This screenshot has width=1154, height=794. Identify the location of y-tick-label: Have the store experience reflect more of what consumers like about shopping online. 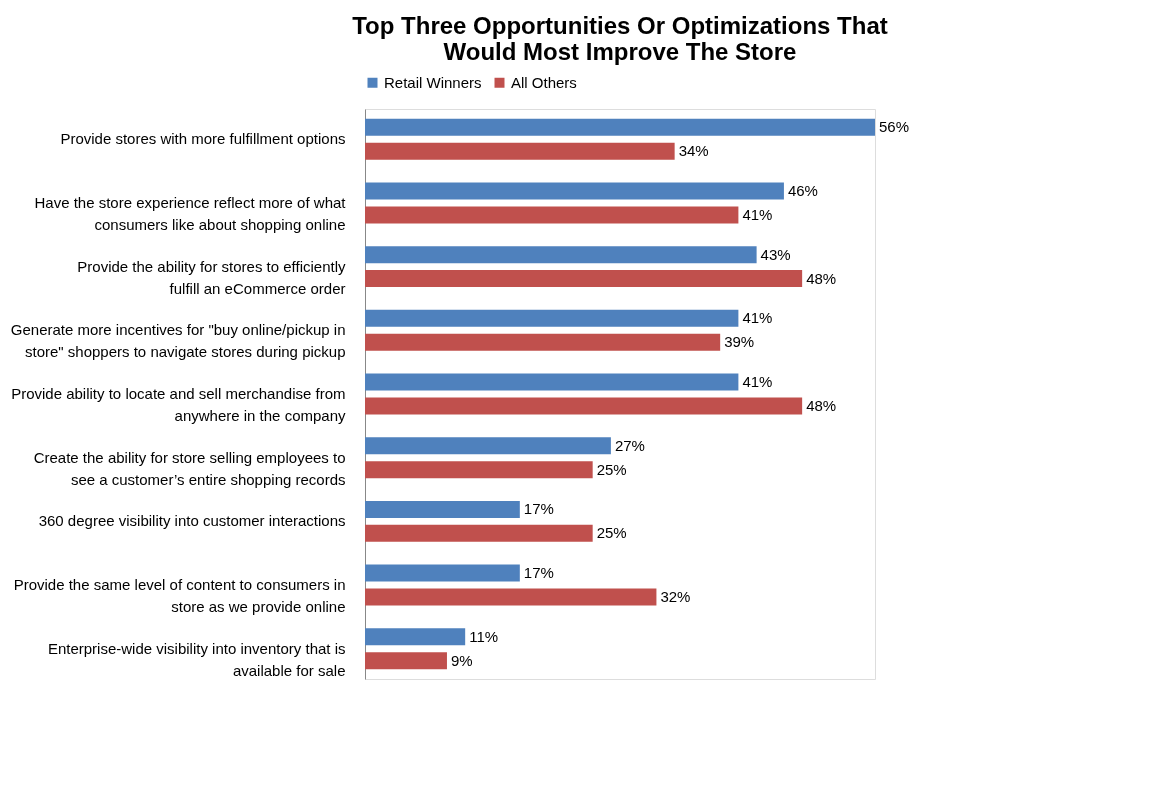
(190, 213).